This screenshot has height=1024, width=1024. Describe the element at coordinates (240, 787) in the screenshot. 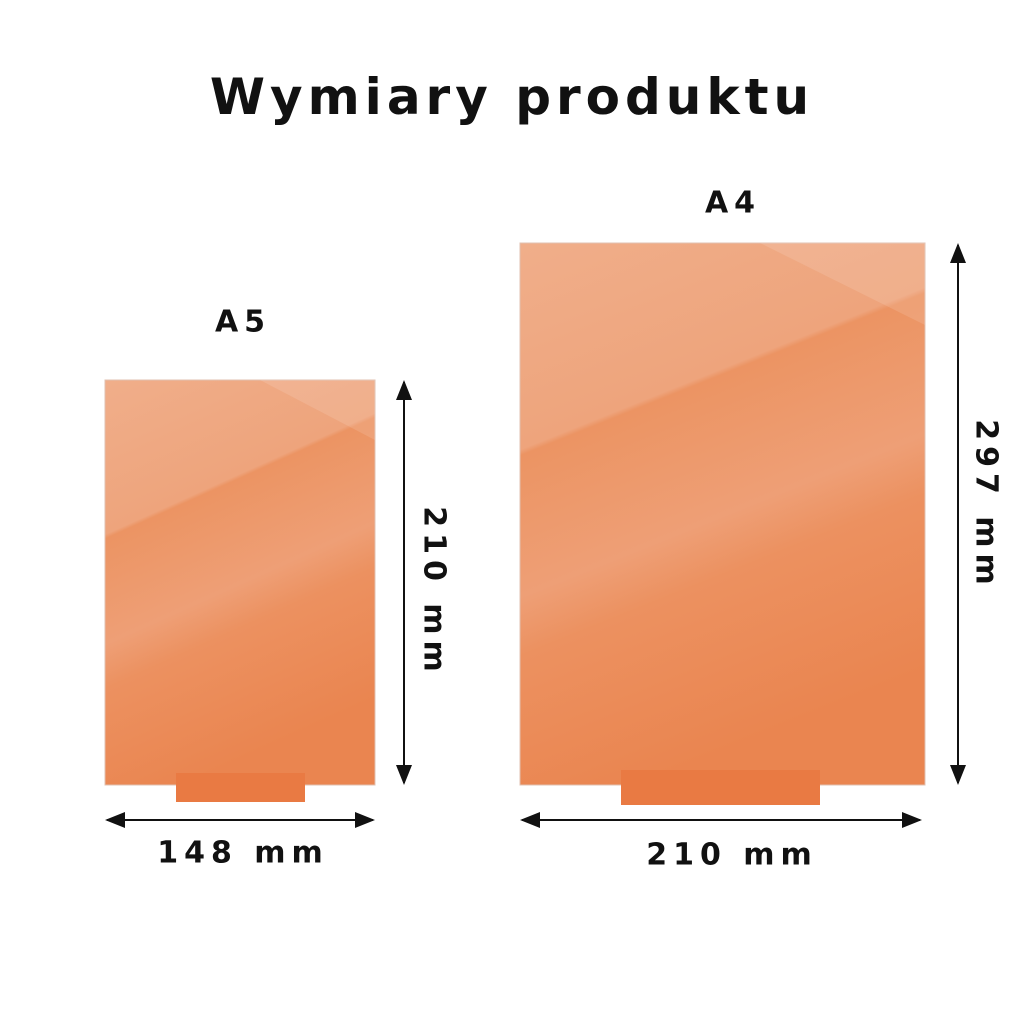

I see `a5-stand-base` at that location.